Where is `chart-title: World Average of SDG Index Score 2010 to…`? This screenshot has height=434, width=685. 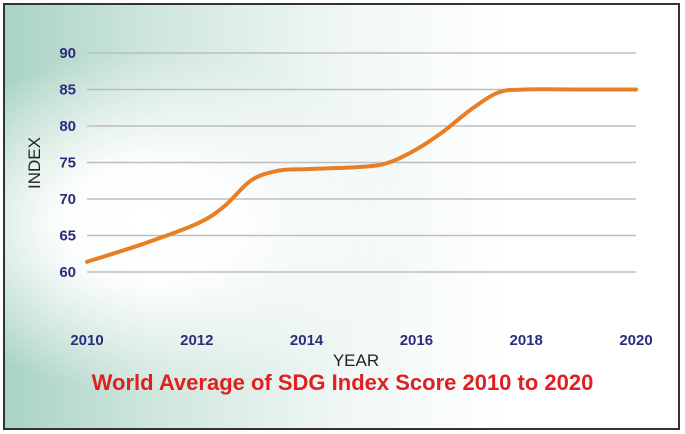
chart-title: World Average of SDG Index Score 2010 to… is located at coordinates (342, 382).